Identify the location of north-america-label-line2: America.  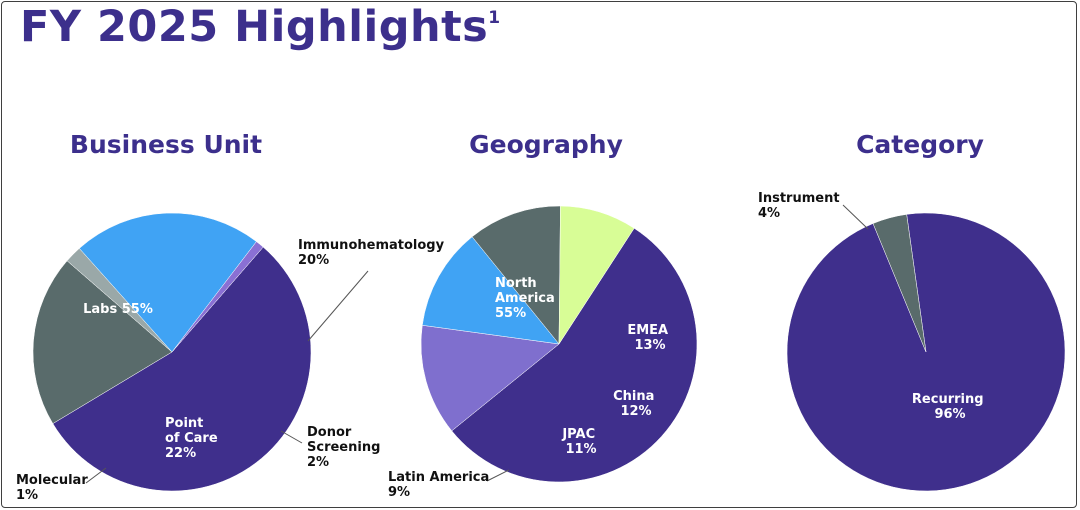
(525, 298).